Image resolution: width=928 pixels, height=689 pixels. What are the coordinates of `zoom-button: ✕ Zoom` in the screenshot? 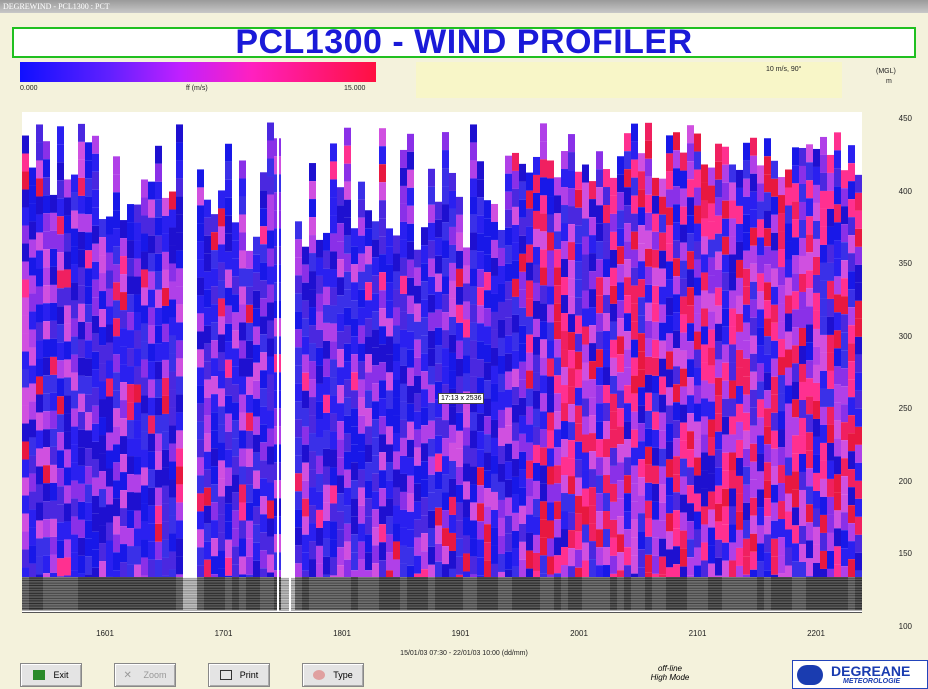 It's located at (145, 675).